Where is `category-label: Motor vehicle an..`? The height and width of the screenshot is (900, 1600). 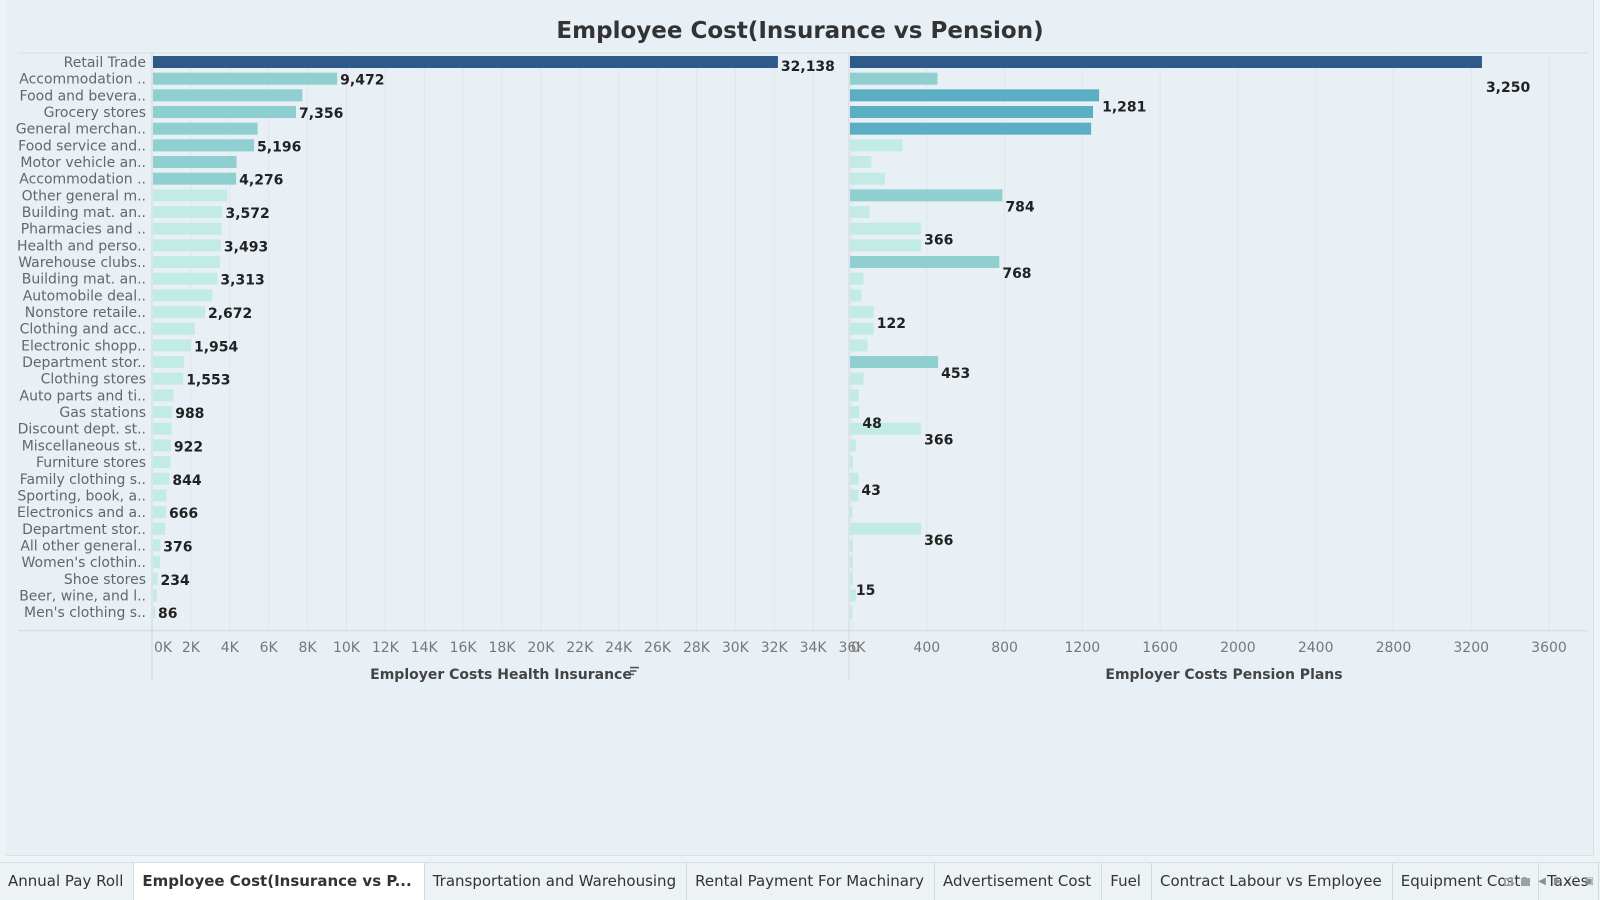 category-label: Motor vehicle an.. is located at coordinates (83, 163).